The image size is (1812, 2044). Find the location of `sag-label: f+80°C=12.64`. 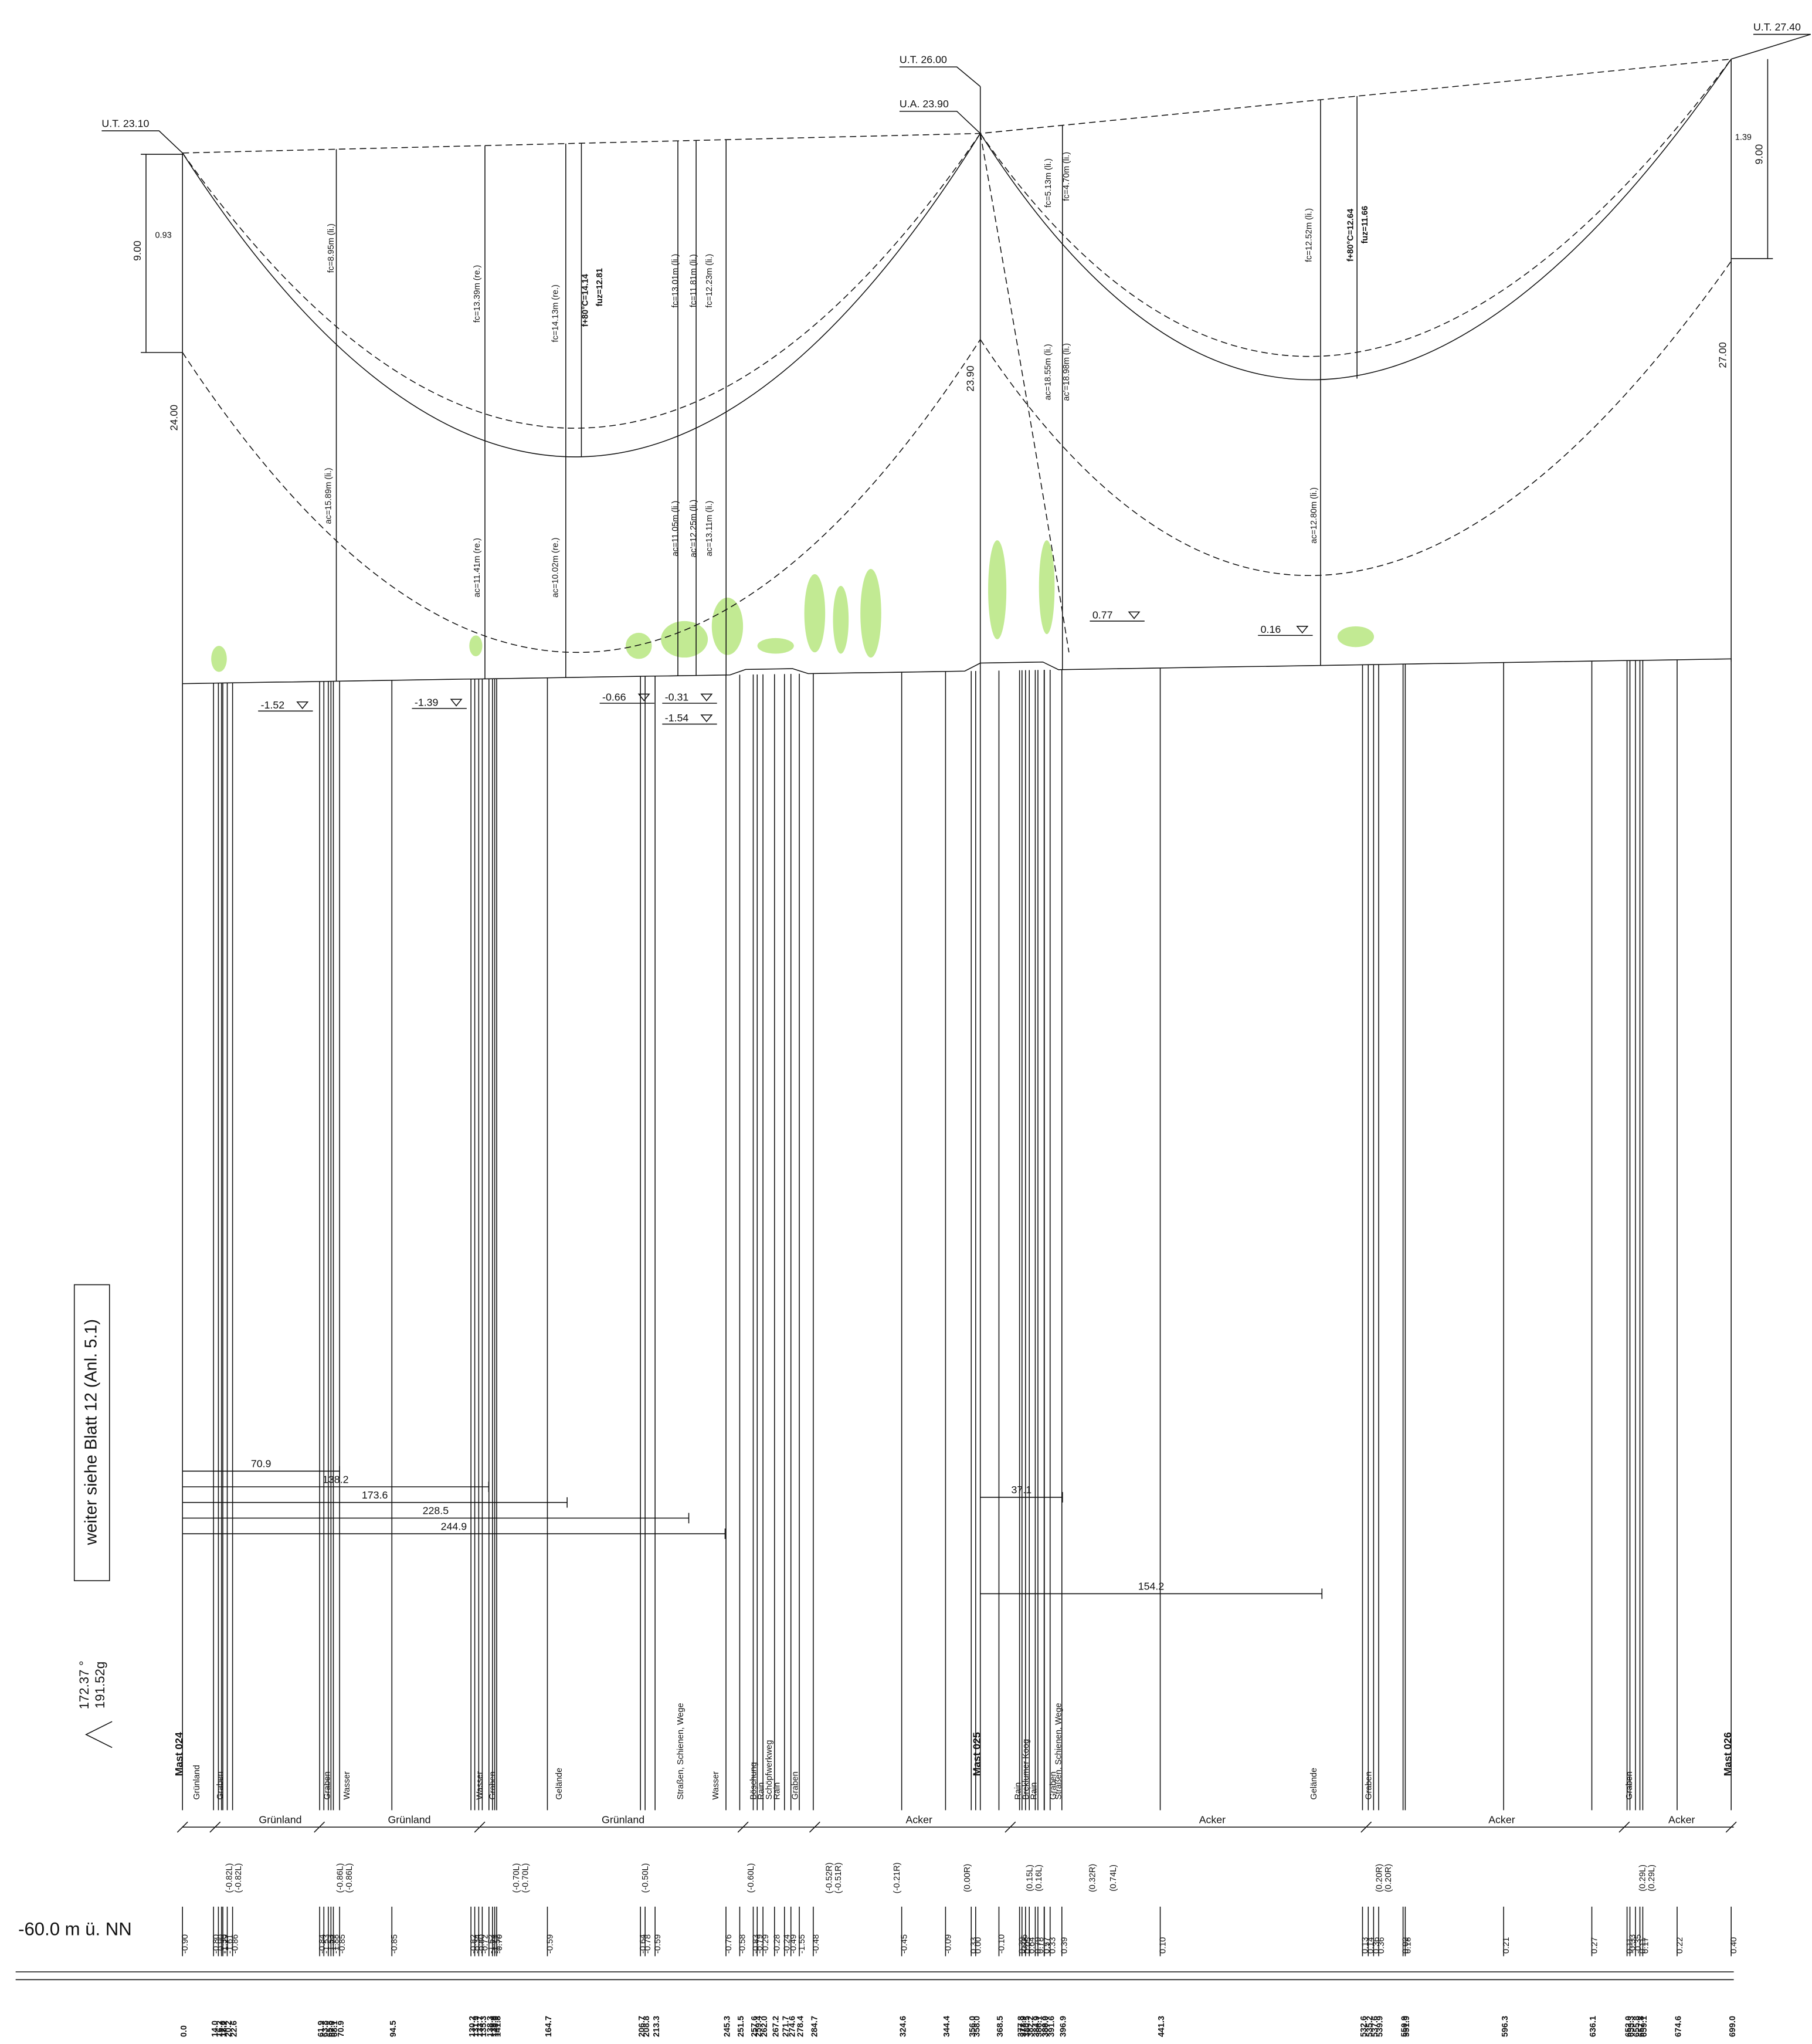

sag-label: f+80°C=12.64 is located at coordinates (1350, 235).